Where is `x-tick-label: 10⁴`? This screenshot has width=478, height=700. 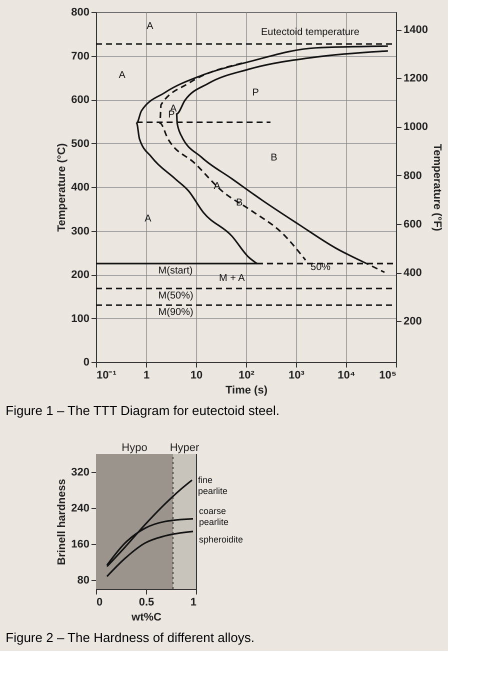 x-tick-label: 10⁴ is located at coordinates (347, 376).